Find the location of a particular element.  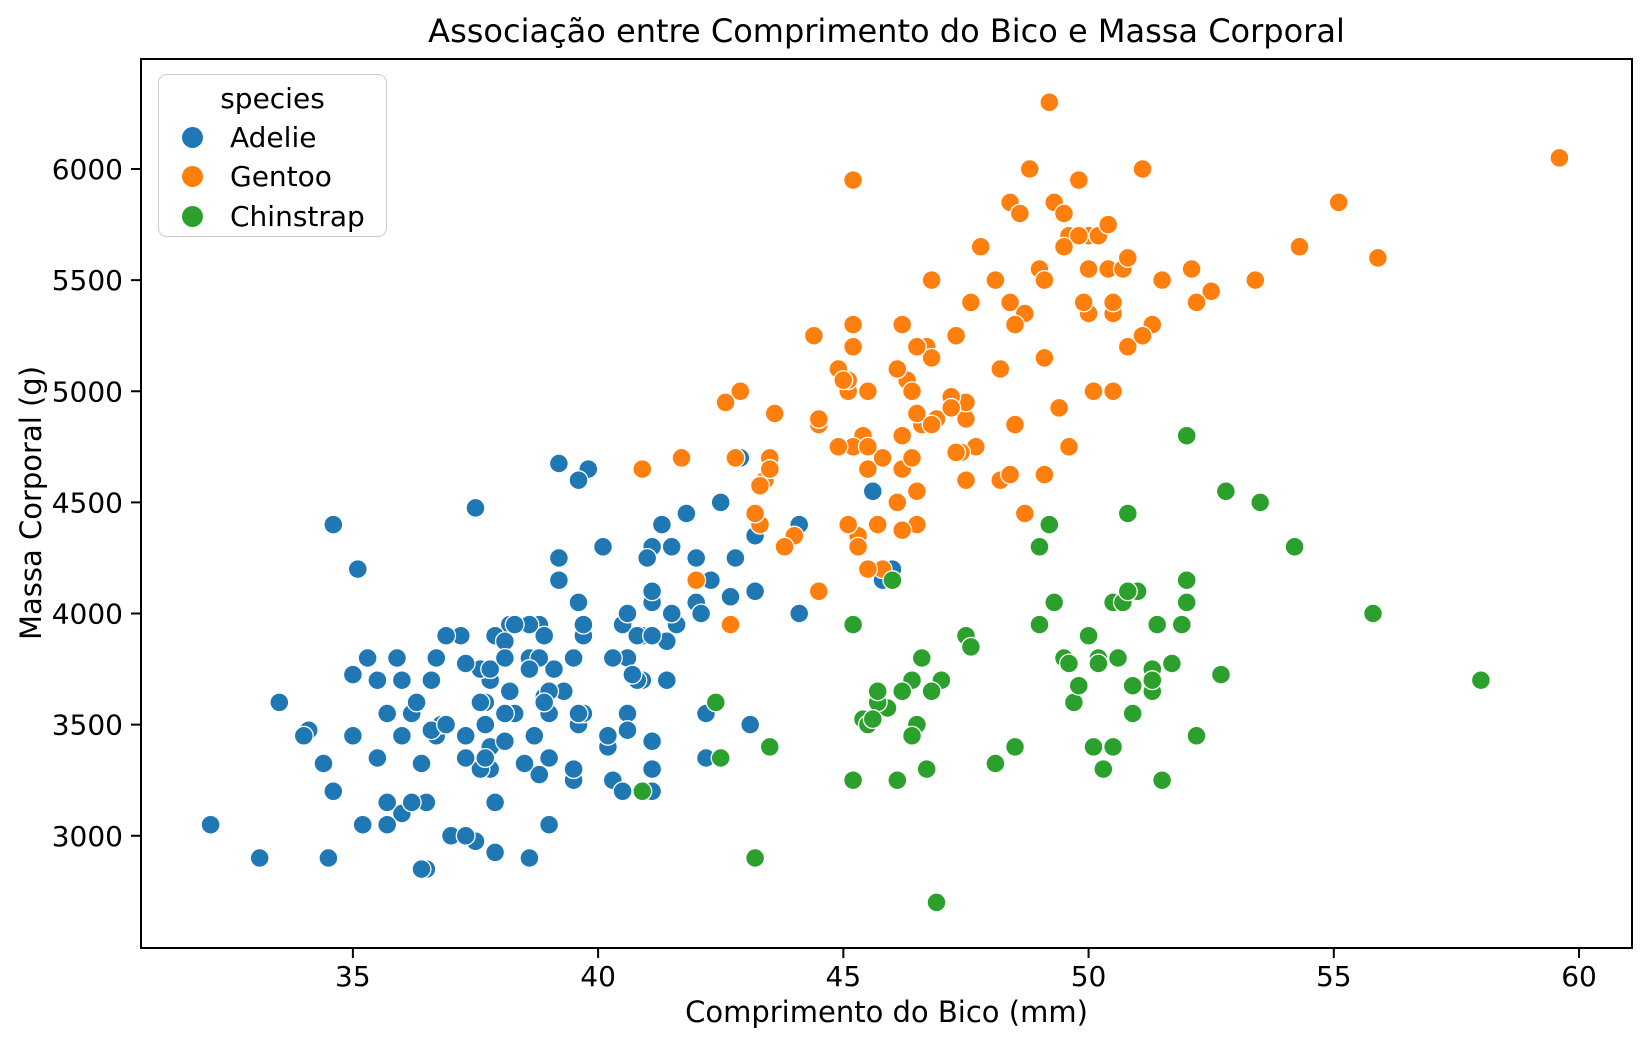

legend-label-adelie: Adelie is located at coordinates (273, 138).